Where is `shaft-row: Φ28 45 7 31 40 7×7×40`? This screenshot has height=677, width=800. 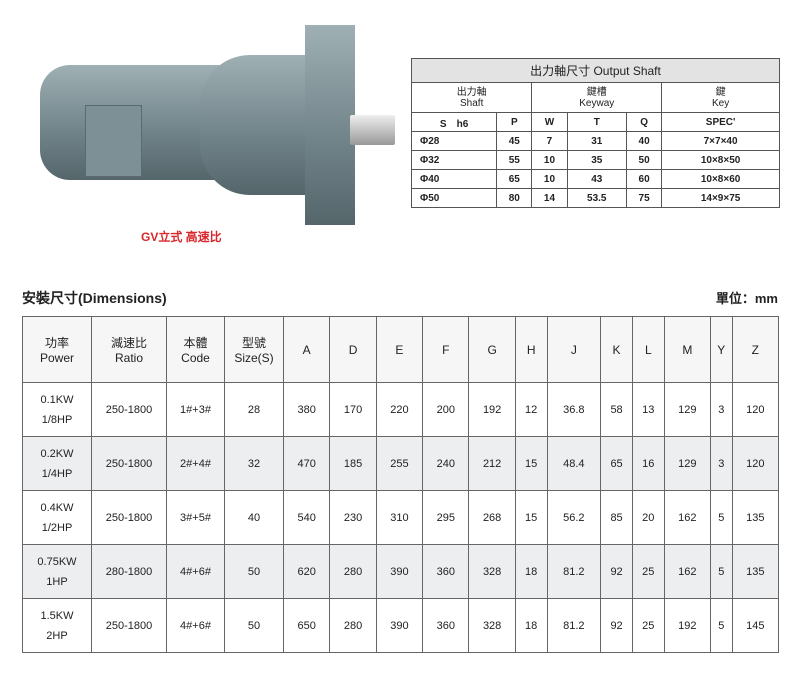 shaft-row: Φ28 45 7 31 40 7×7×40 is located at coordinates (595, 141).